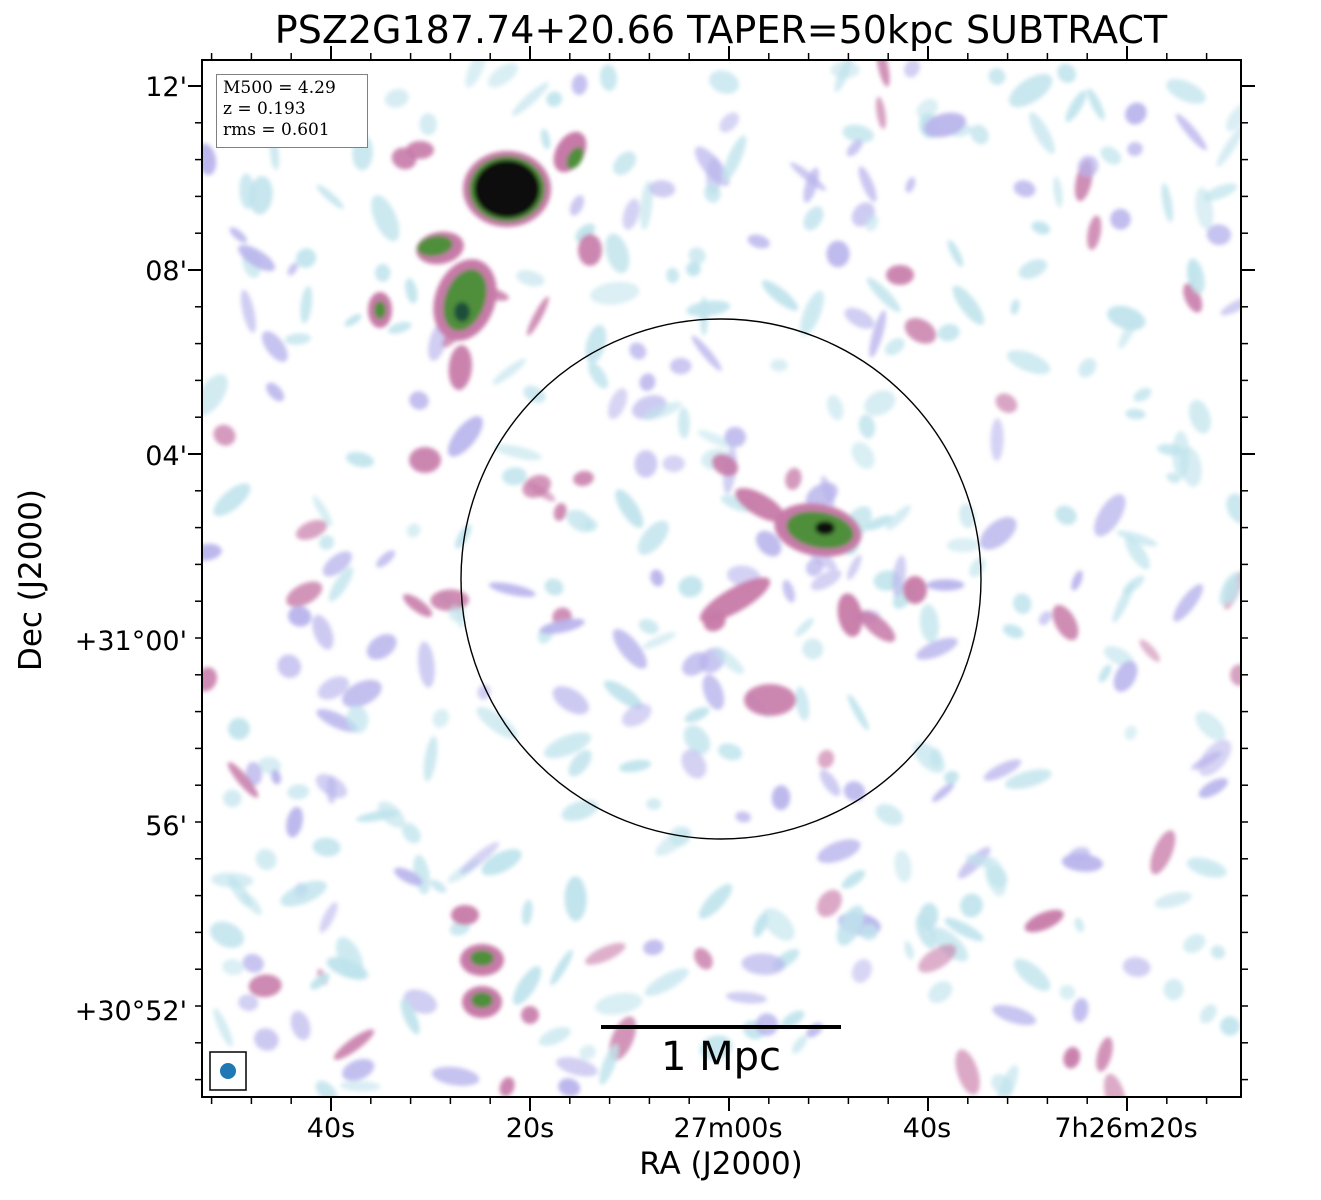 This screenshot has height=1200, width=1321. I want to click on y-tick-label: +30°52', so click(131, 1011).